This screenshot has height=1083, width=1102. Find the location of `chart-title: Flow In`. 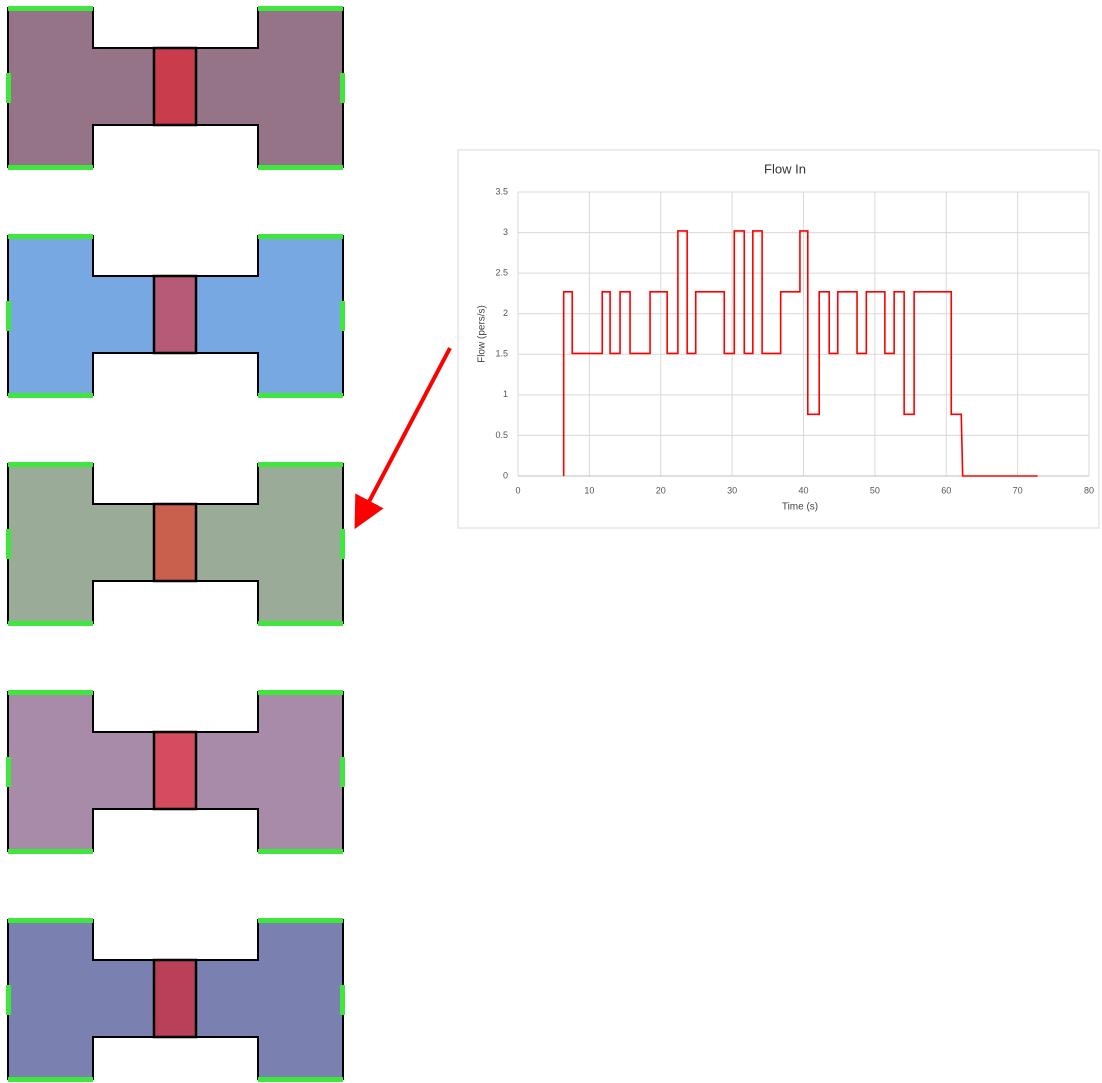

chart-title: Flow In is located at coordinates (785, 168).